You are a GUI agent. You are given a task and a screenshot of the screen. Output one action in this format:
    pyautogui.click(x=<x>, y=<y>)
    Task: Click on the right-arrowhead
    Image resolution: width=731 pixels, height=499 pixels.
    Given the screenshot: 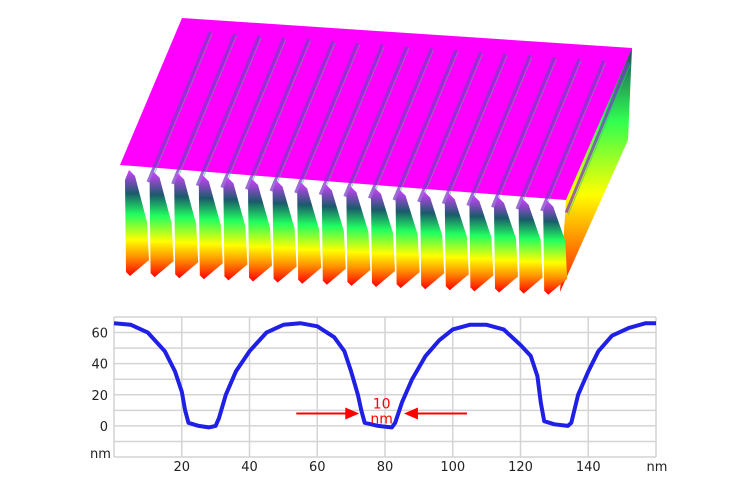 What is the action you would take?
    pyautogui.click(x=410, y=413)
    